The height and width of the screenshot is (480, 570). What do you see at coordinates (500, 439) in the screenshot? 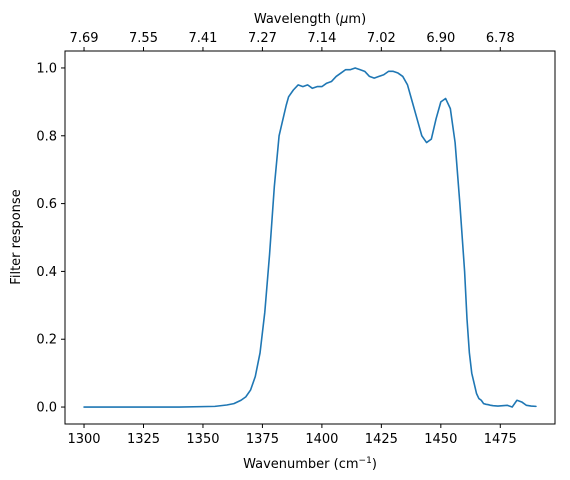
I see `x-tick-label: 1475` at bounding box center [500, 439].